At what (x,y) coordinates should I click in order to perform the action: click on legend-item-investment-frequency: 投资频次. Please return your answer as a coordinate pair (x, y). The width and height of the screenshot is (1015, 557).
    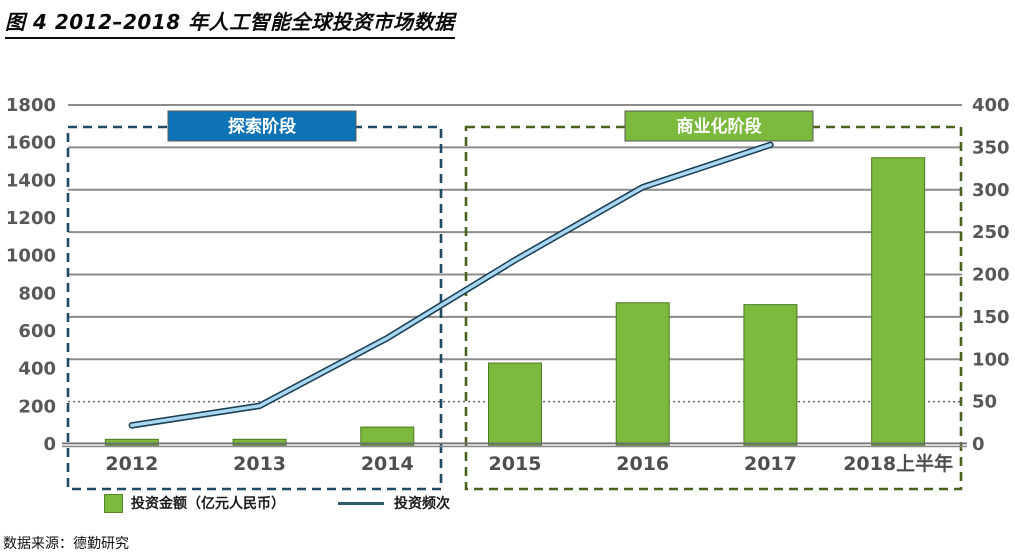
    Looking at the image, I should click on (394, 503).